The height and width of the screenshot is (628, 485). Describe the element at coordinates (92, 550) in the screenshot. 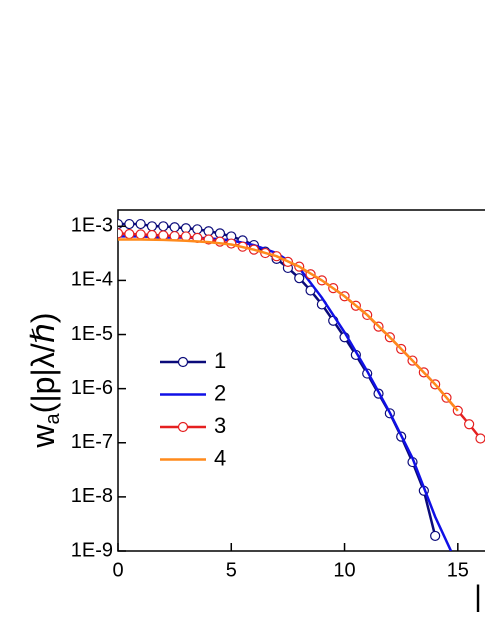

I see `y-tick-label: 1E-9` at that location.